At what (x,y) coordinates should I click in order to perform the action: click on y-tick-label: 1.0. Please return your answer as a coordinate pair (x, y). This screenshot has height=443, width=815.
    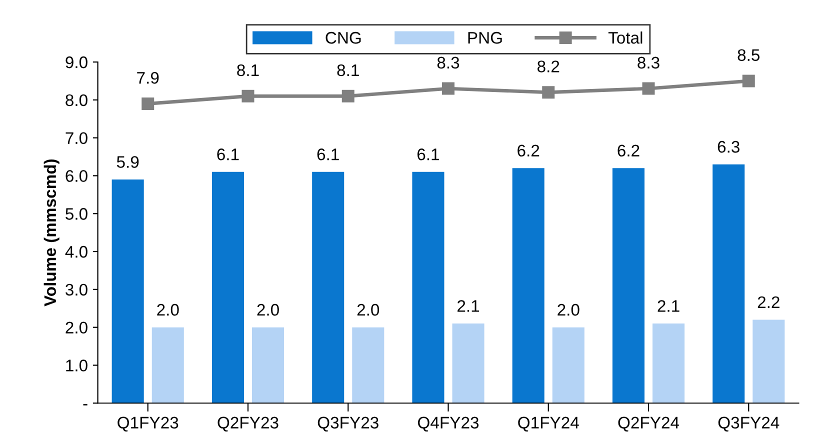
    Looking at the image, I should click on (77, 366).